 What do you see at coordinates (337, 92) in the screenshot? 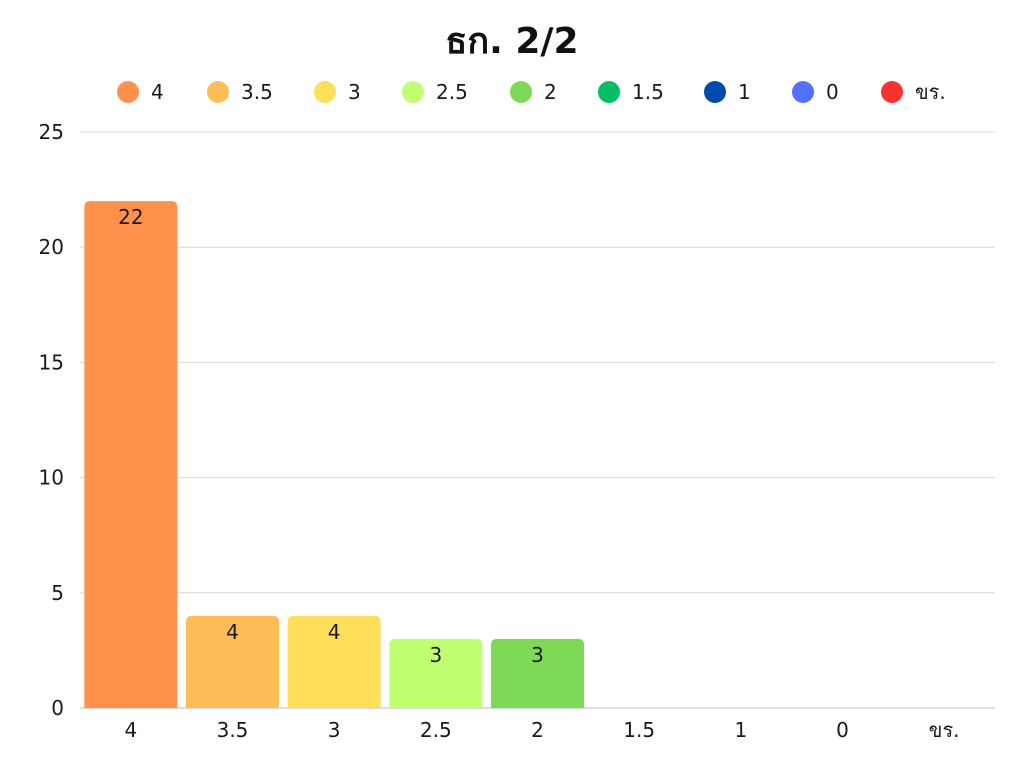
I see `legend-item: 3` at bounding box center [337, 92].